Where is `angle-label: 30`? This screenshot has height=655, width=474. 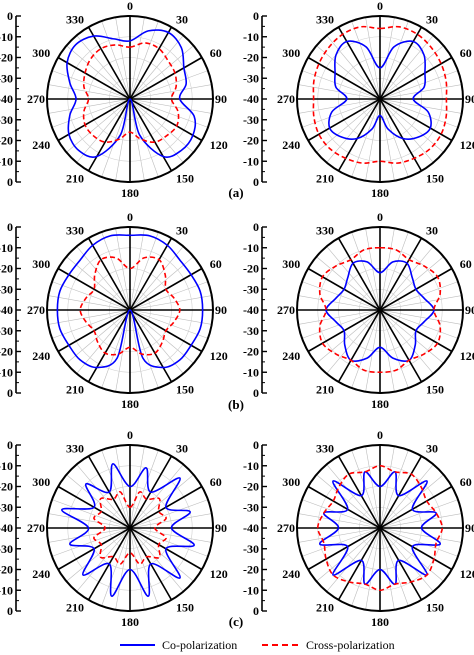
angle-label: 30 is located at coordinates (432, 19).